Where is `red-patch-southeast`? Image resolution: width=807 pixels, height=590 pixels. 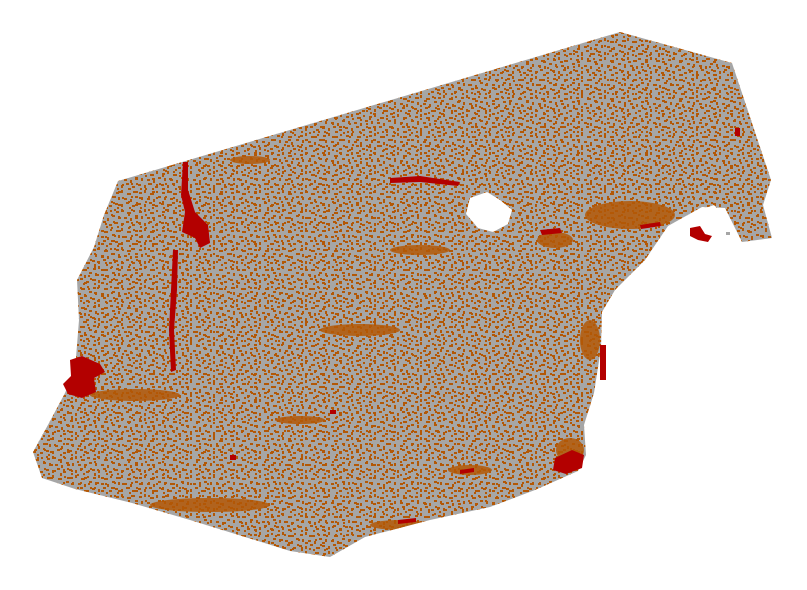
red-patch-southeast is located at coordinates (568, 462).